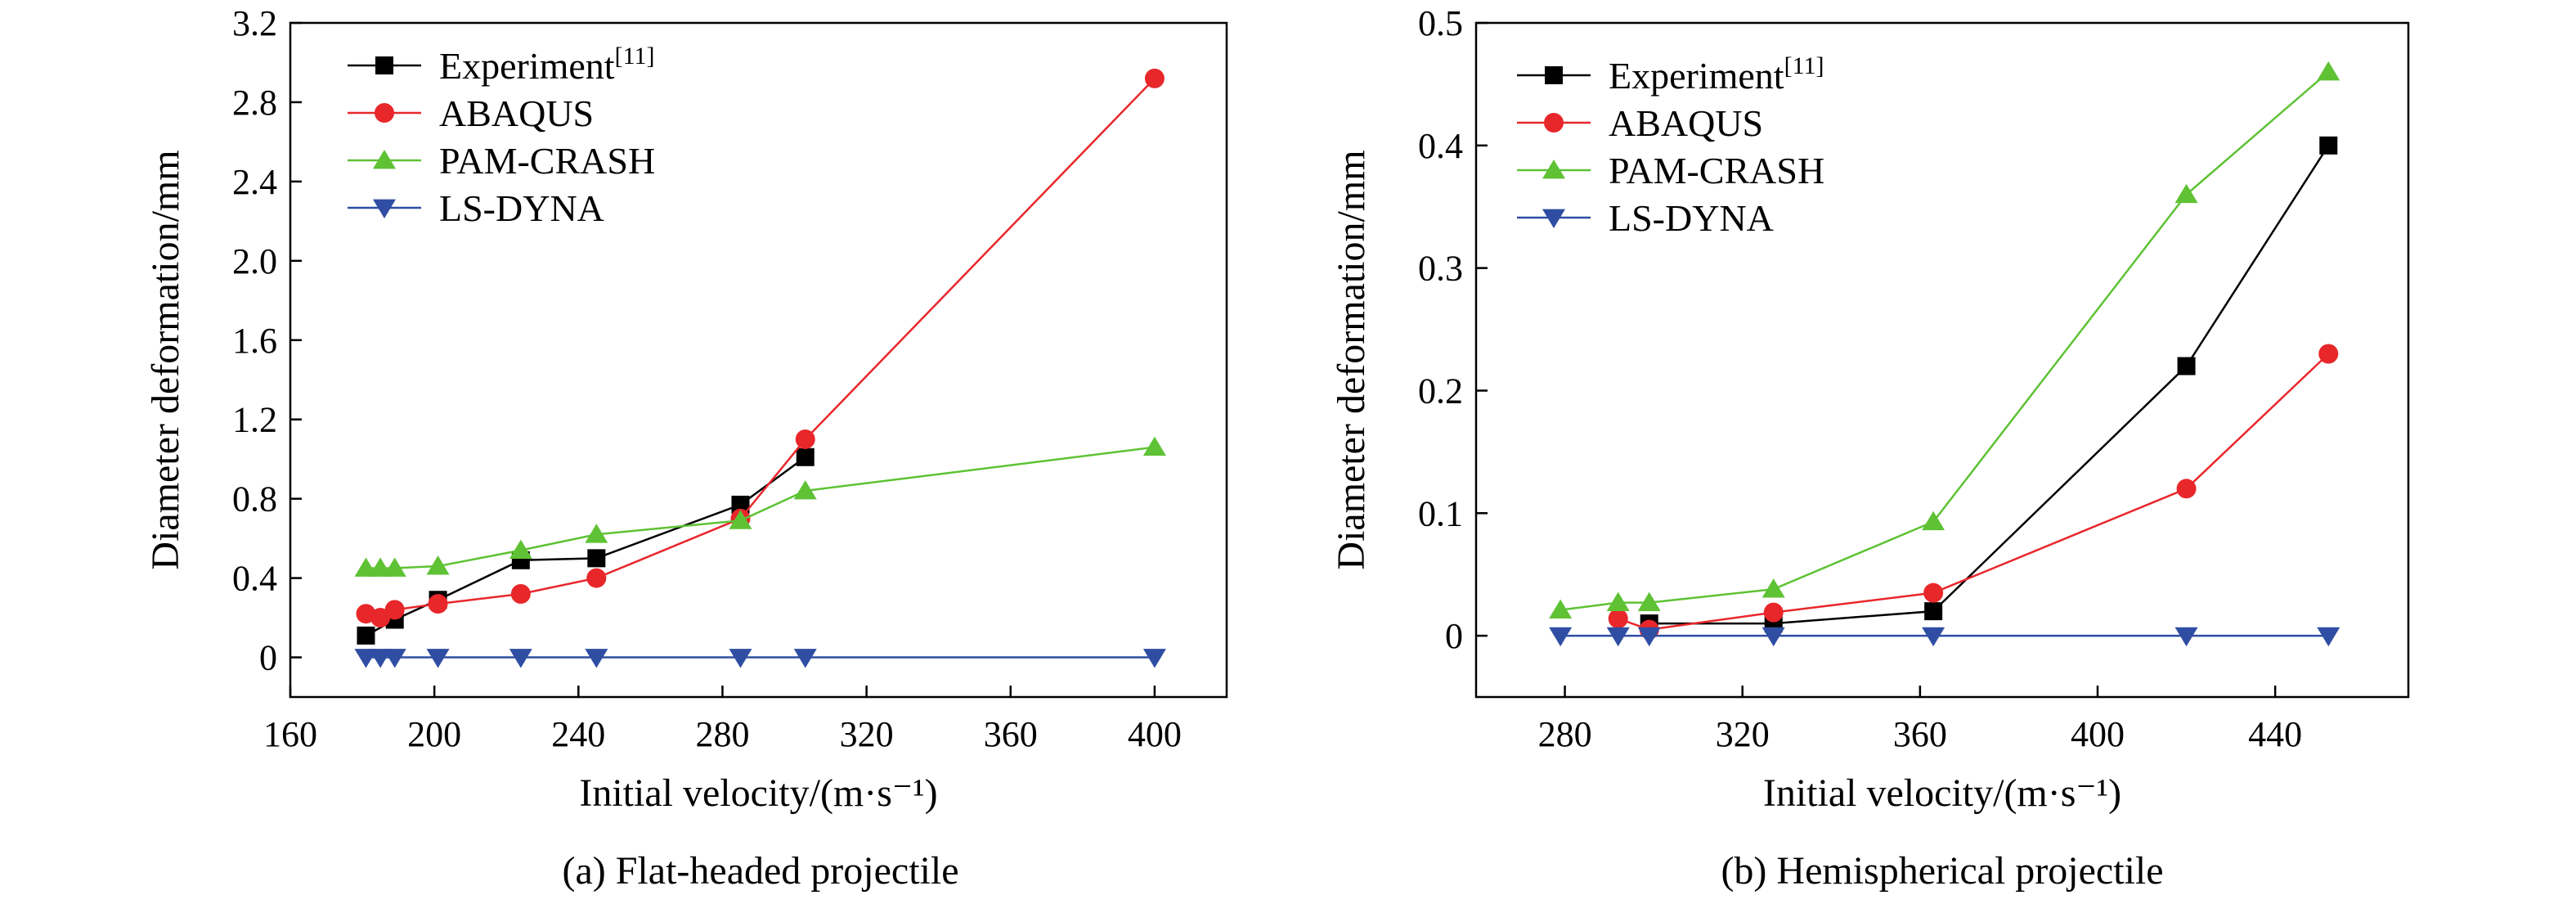  I want to click on a-series-ls-dyna, so click(760, 658).